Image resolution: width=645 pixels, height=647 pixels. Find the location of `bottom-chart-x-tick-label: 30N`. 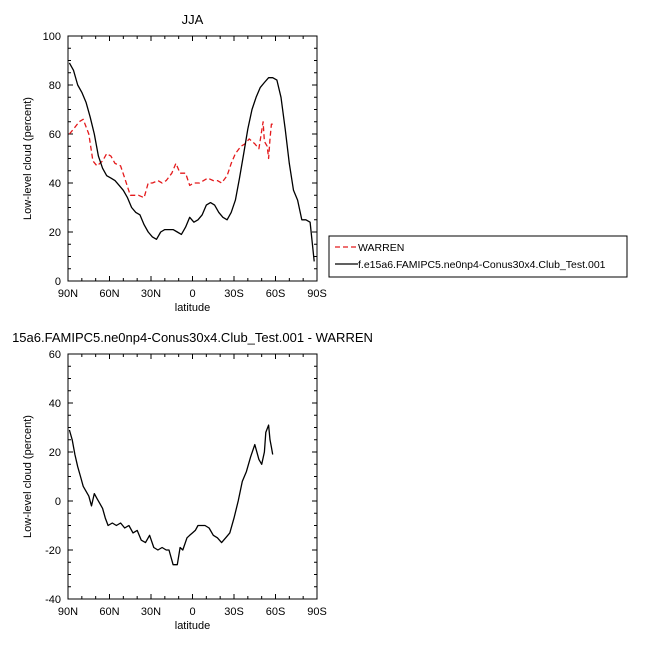

bottom-chart-x-tick-label: 30N is located at coordinates (151, 612).